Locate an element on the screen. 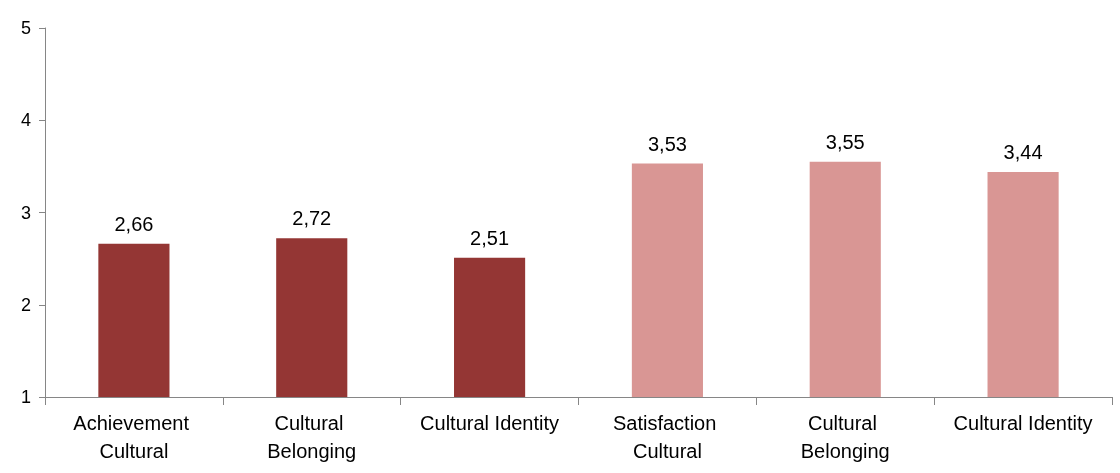 The width and height of the screenshot is (1120, 473). y-tick-label: 5 is located at coordinates (25, 28).